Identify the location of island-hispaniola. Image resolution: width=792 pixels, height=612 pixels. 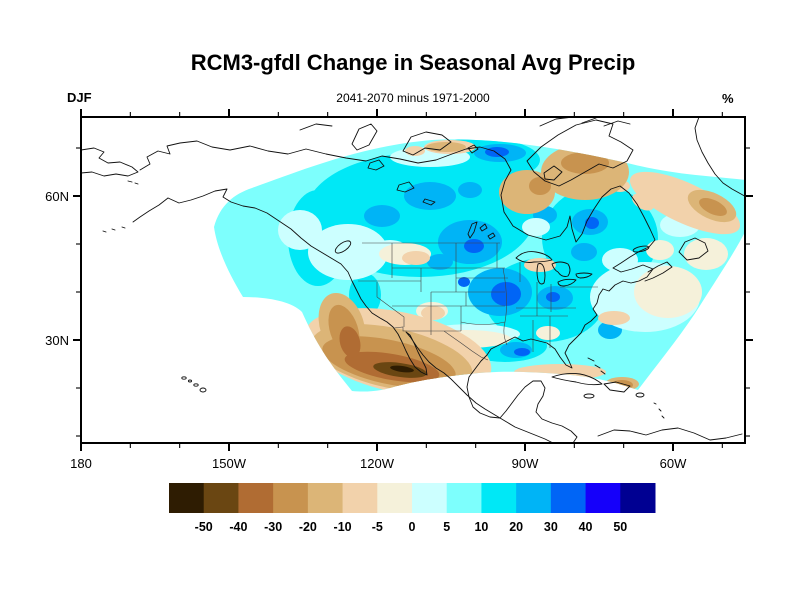
(617, 387).